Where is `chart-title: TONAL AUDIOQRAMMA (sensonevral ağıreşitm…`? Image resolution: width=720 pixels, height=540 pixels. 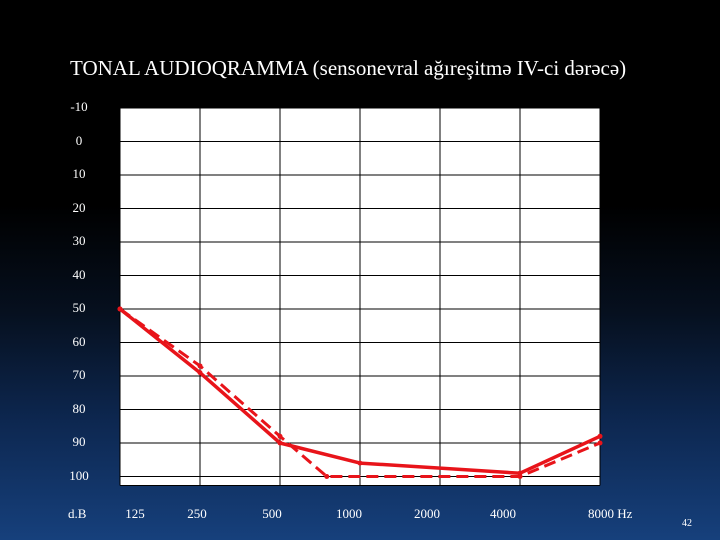 chart-title: TONAL AUDIOQRAMMA (sensonevral ağıreşitm… is located at coordinates (348, 68).